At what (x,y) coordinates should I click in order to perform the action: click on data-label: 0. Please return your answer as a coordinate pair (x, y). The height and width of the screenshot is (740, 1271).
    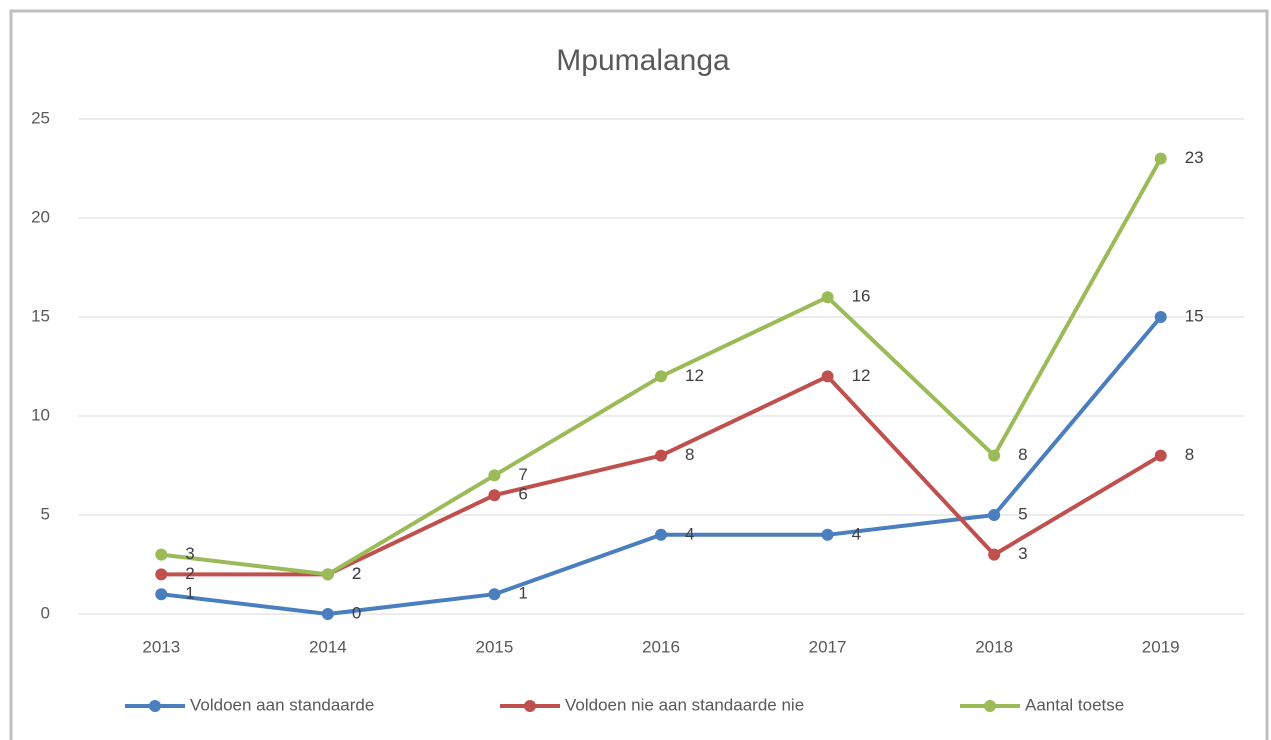
    Looking at the image, I should click on (356, 612).